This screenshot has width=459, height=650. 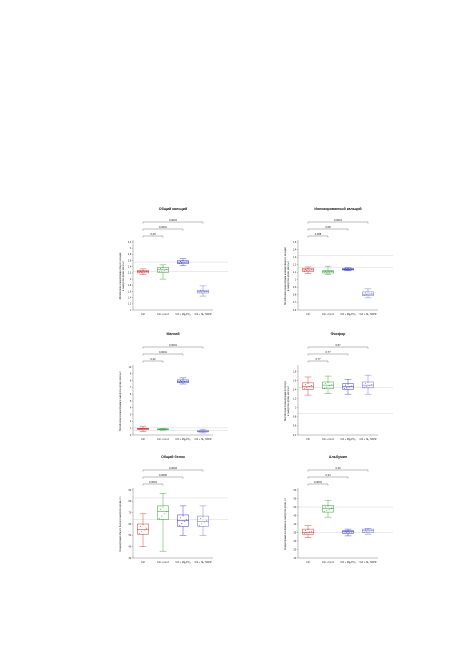 I want to click on y-tick-label: 25, so click(x=295, y=549).